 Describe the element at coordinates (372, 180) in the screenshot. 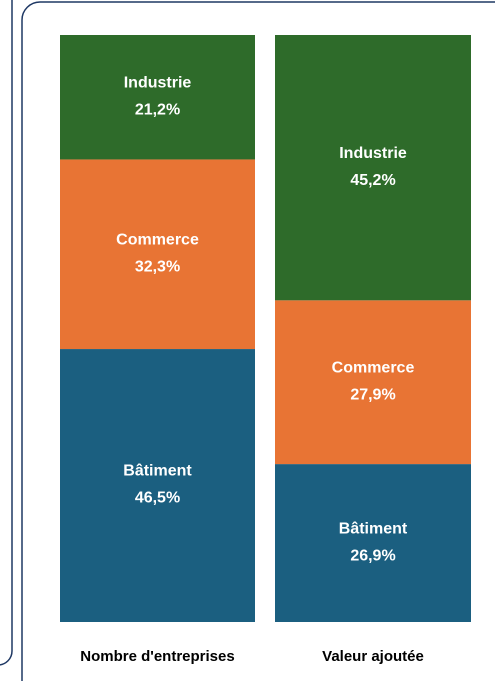

I see `segment-value: 45,2%` at that location.